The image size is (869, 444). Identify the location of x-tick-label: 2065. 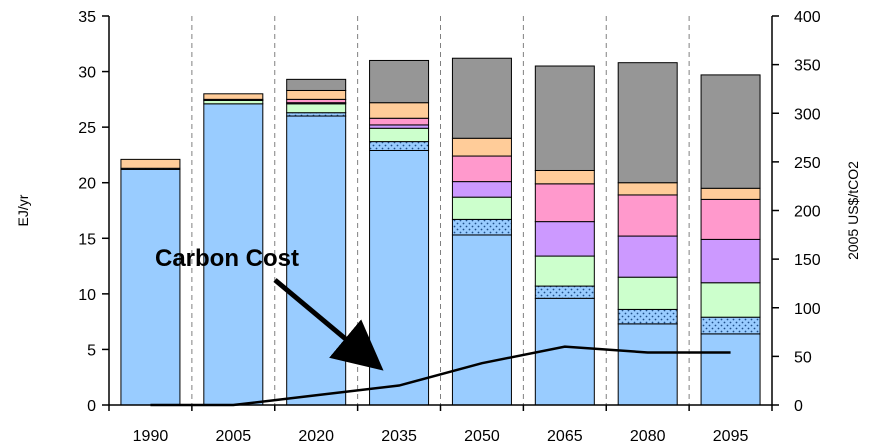
(565, 436).